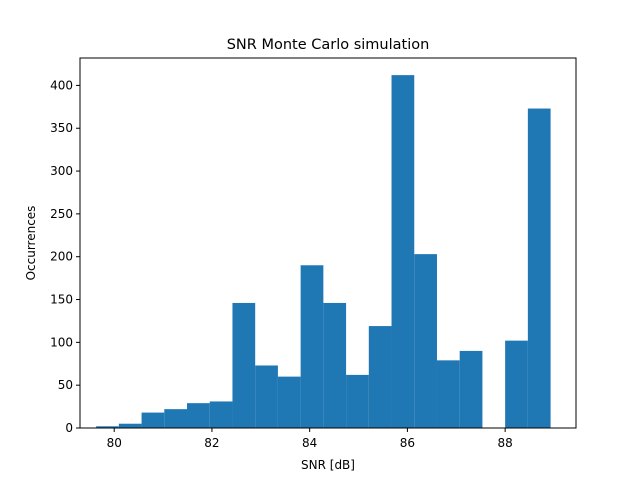  Describe the element at coordinates (309, 443) in the screenshot. I see `x-tick-label: 84` at that location.